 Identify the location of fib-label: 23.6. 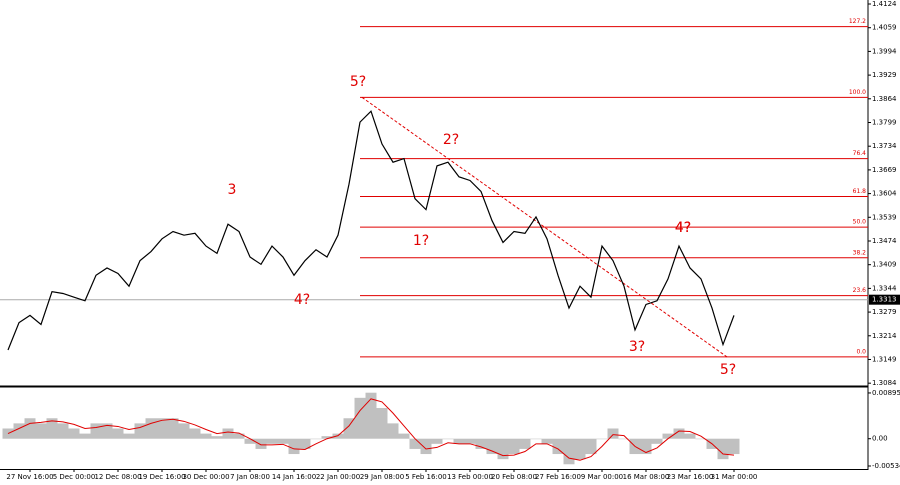
(860, 290).